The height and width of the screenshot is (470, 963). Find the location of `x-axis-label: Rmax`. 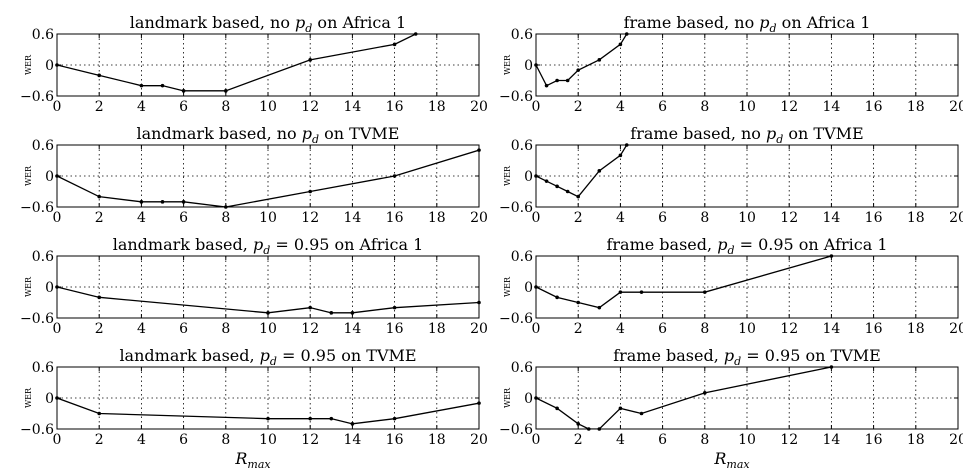

x-axis-label: Rmax is located at coordinates (252, 459).